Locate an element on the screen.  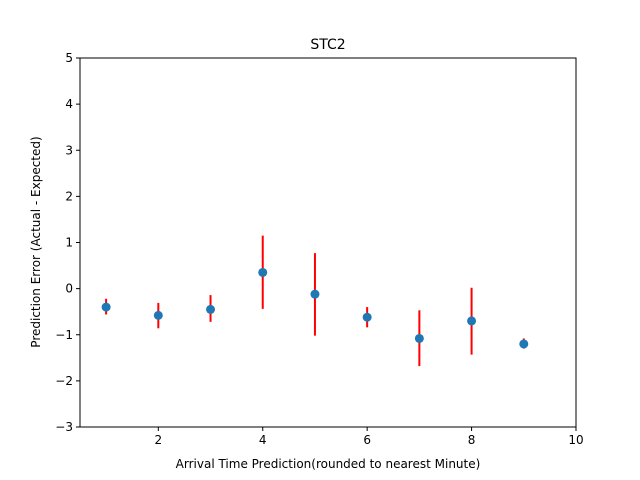
y-tick-label: 1 is located at coordinates (69, 243).